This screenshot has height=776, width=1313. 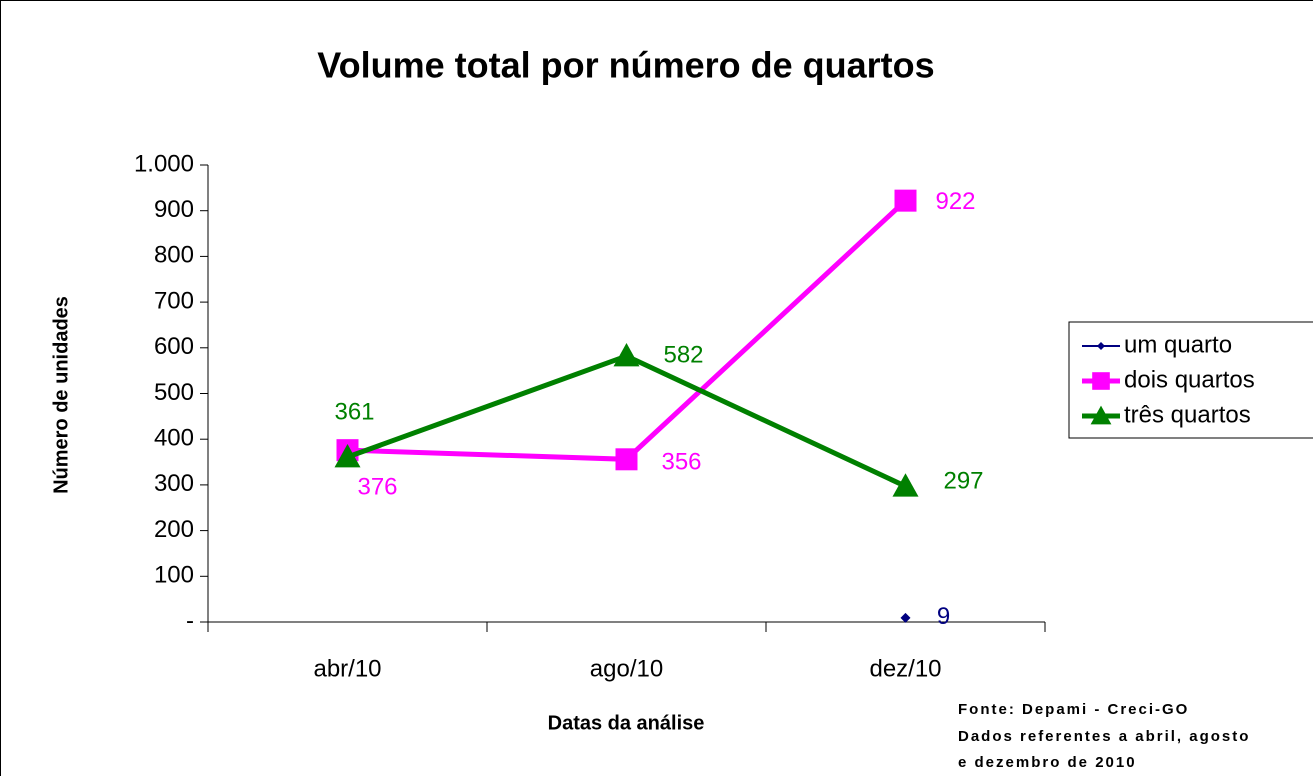 What do you see at coordinates (625, 65) in the screenshot?
I see `chart-title: Volume total por número de quartos` at bounding box center [625, 65].